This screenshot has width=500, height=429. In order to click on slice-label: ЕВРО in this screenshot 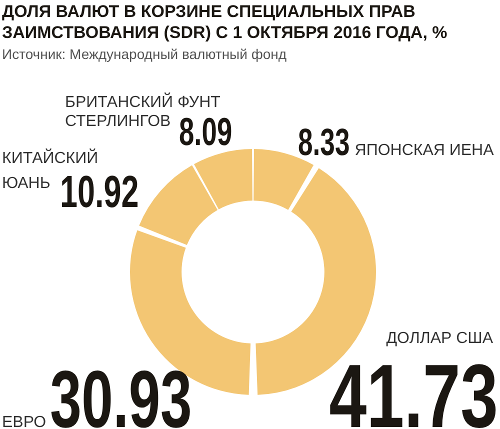, I will do `click(24, 421)`.